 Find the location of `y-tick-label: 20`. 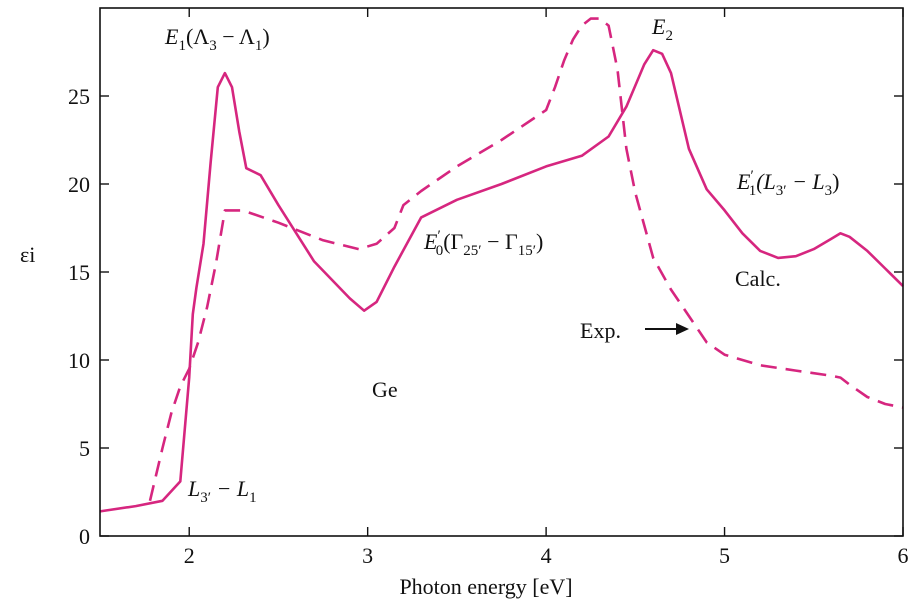

y-tick-label: 20 is located at coordinates (79, 184).